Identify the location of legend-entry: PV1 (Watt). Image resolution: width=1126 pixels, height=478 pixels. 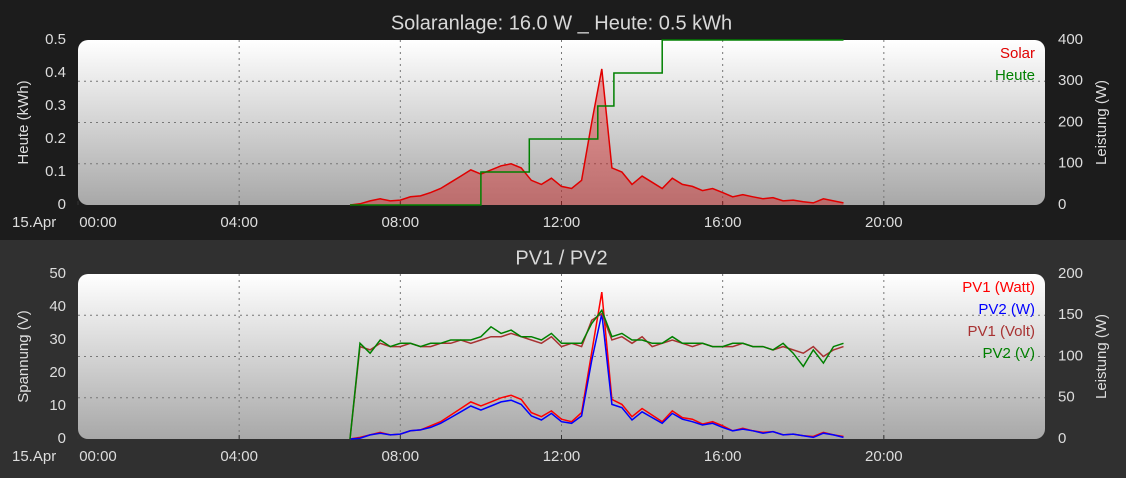
(998, 287).